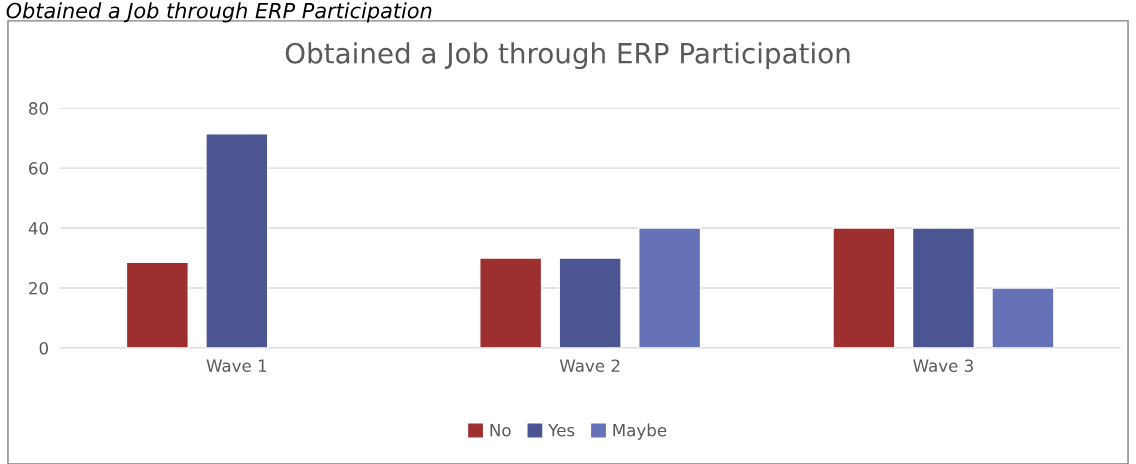 The width and height of the screenshot is (1136, 464). Describe the element at coordinates (38, 288) in the screenshot. I see `y-tick-label: 20` at that location.